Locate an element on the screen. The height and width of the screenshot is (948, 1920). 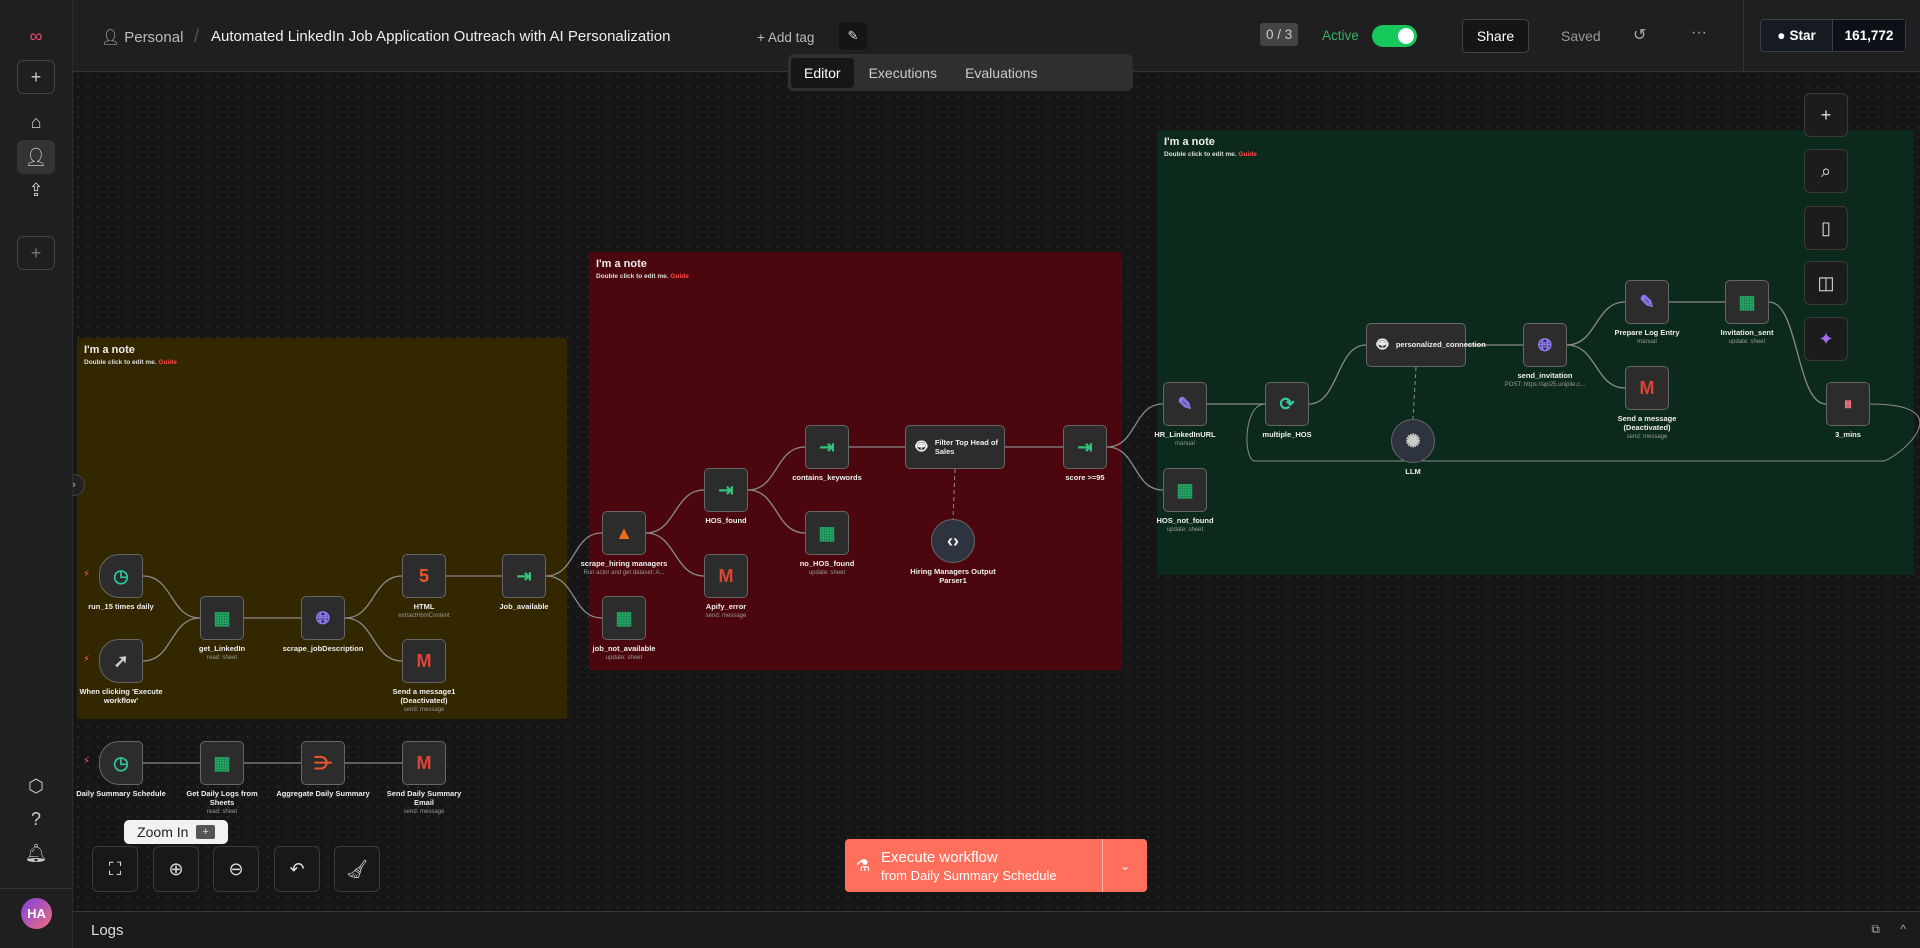
add-node-button: + is located at coordinates (1826, 115).